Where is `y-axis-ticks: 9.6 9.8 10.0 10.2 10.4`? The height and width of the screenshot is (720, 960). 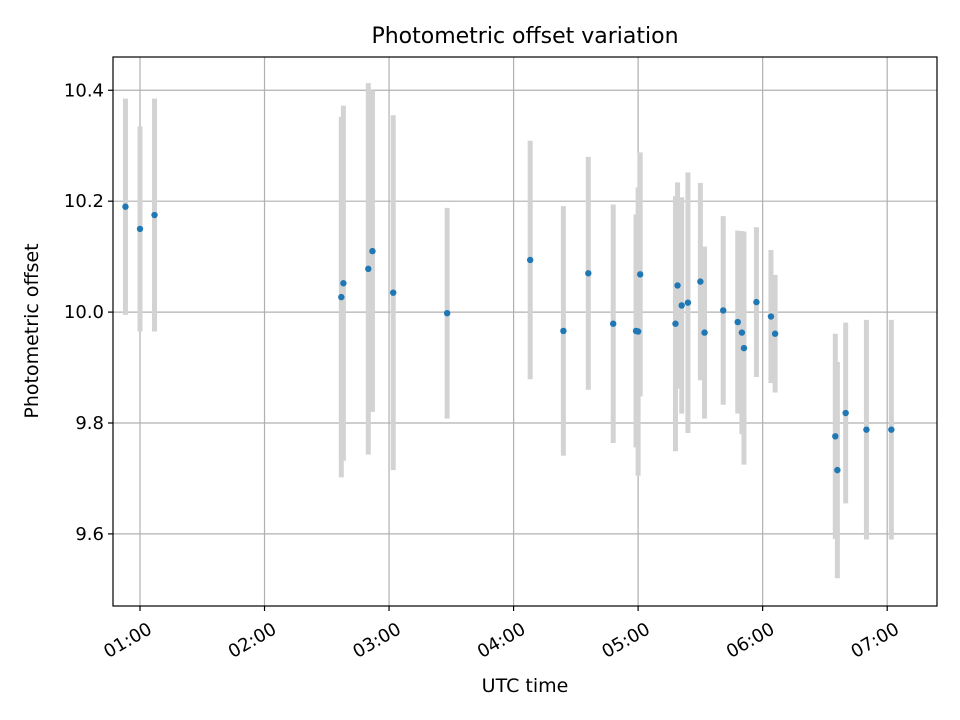 y-axis-ticks: 9.6 9.8 10.0 10.2 10.4 is located at coordinates (88, 312).